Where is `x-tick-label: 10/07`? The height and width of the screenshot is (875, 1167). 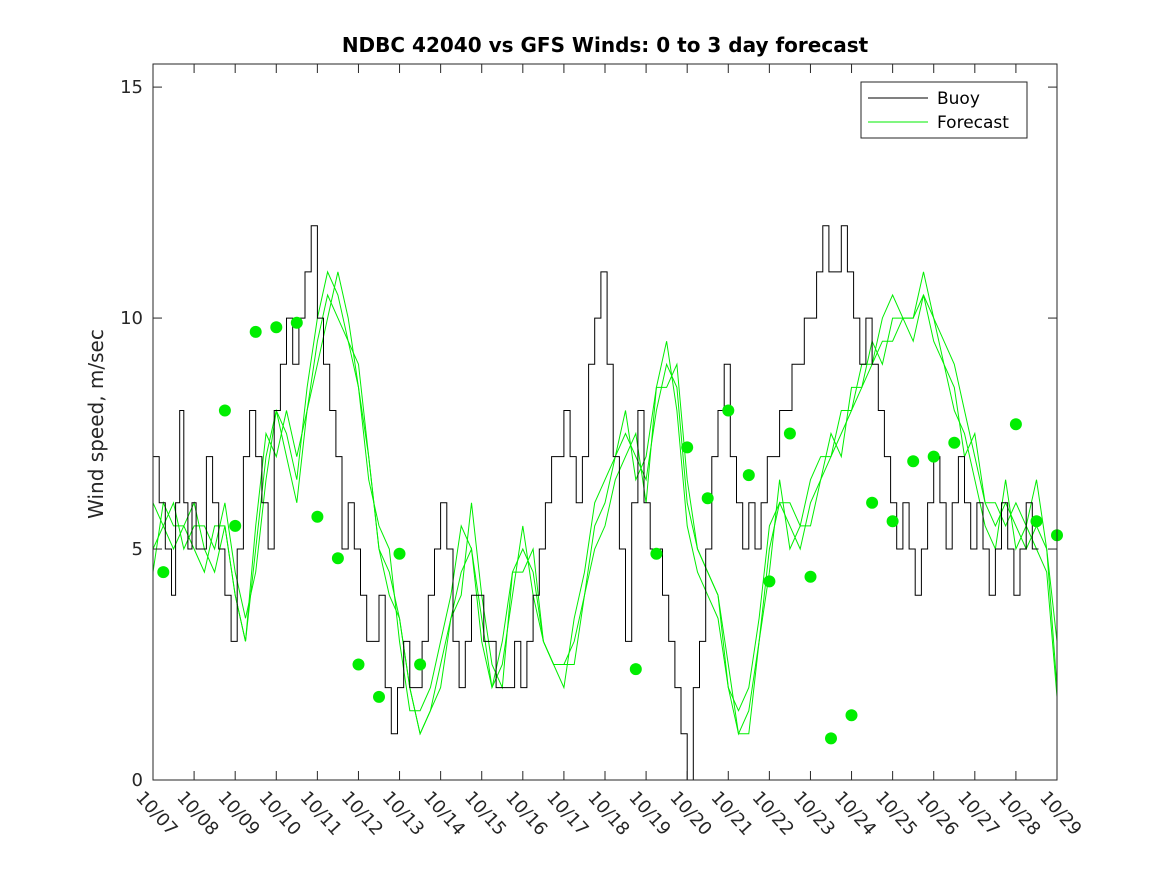
x-tick-label: 10/07 is located at coordinates (156, 813).